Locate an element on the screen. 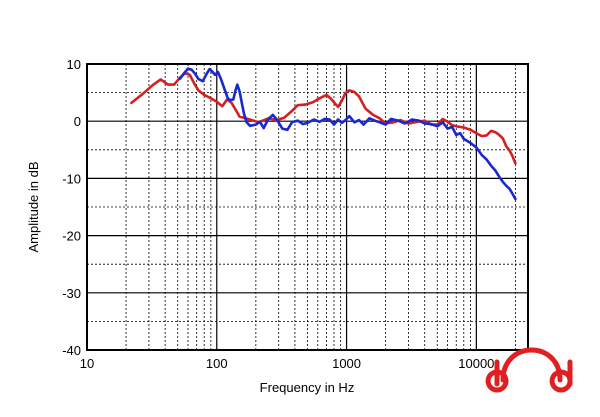 Image resolution: width=600 pixels, height=417 pixels. x-tick-label: 10000 is located at coordinates (476, 363).